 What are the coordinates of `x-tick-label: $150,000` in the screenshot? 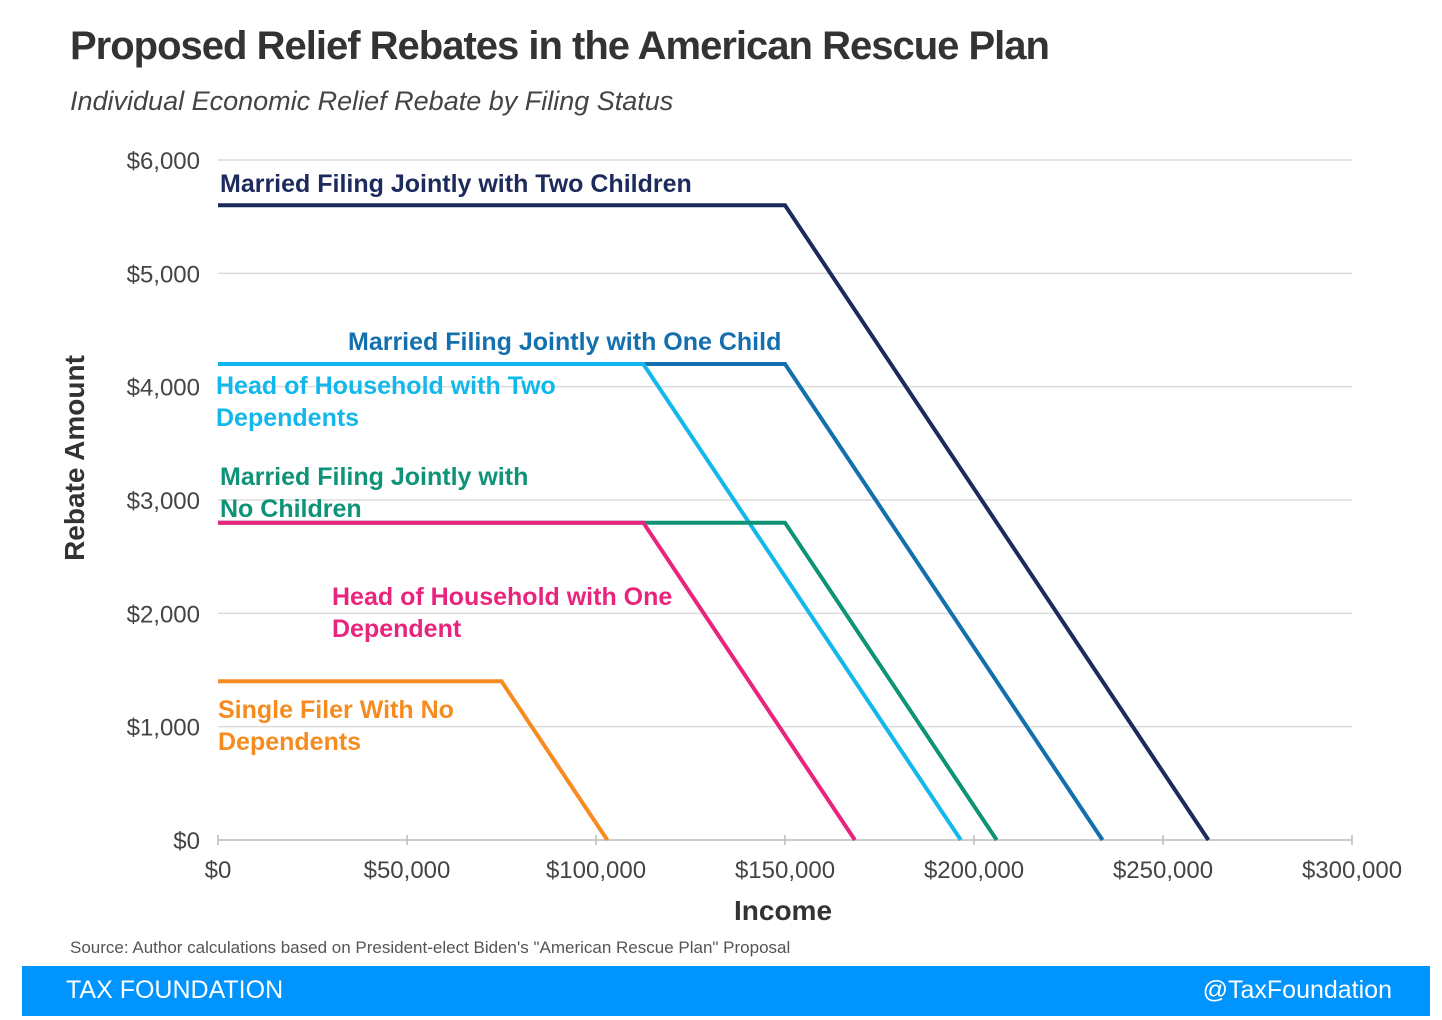 It's located at (785, 870).